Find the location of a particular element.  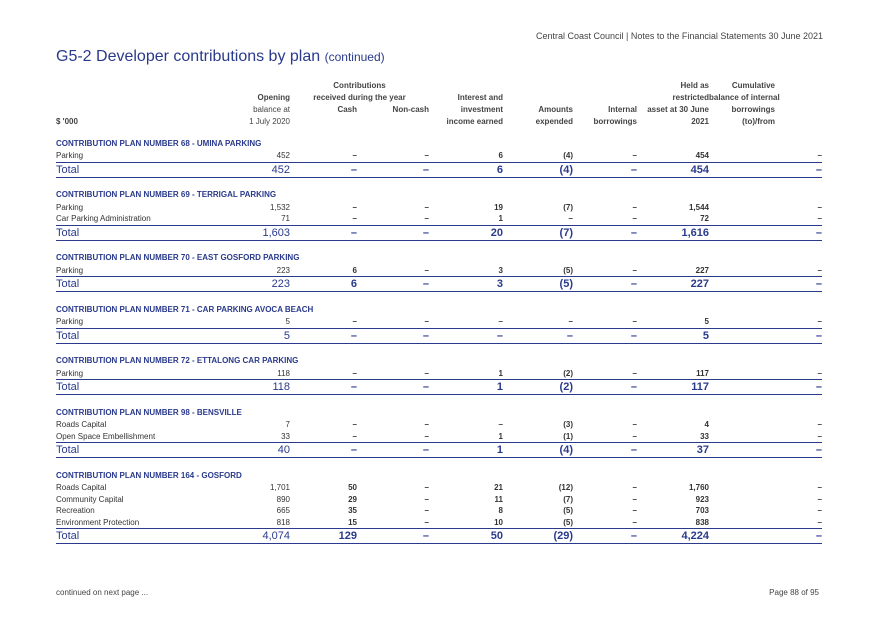

interest-cell: 11 is located at coordinates (498, 499).